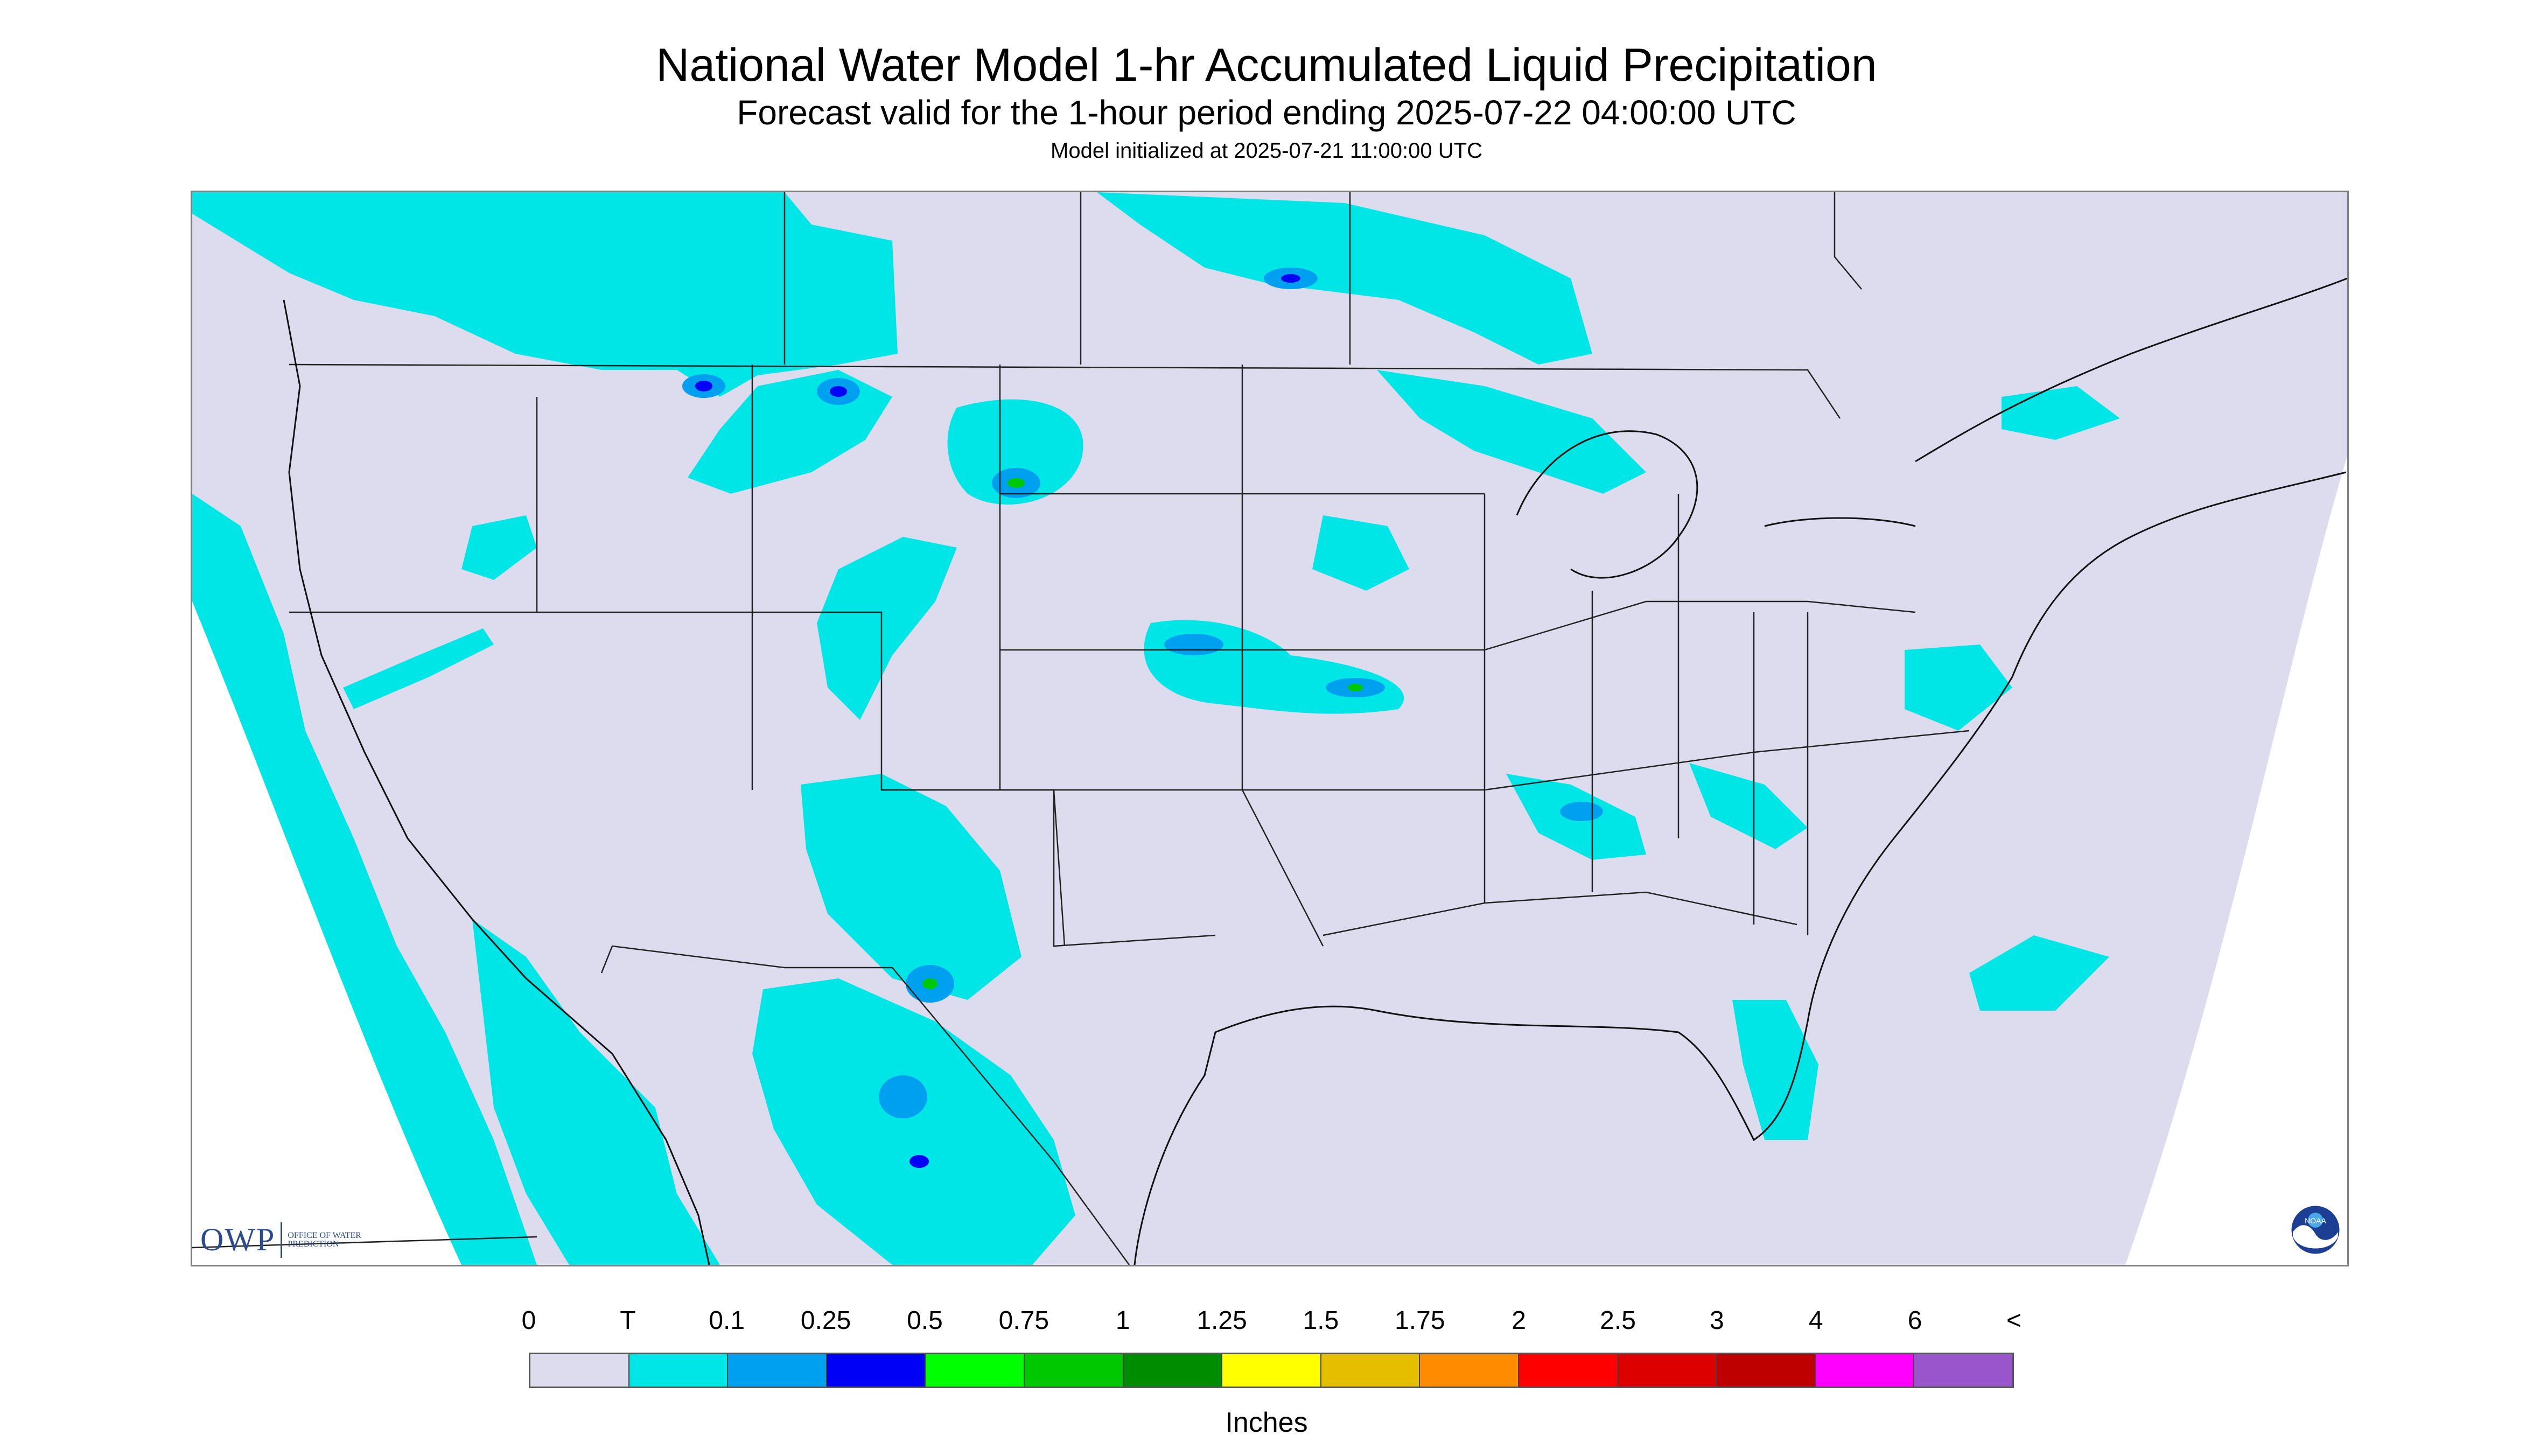 The image size is (2533, 1456). I want to click on precip-area-northeast, so click(2061, 413).